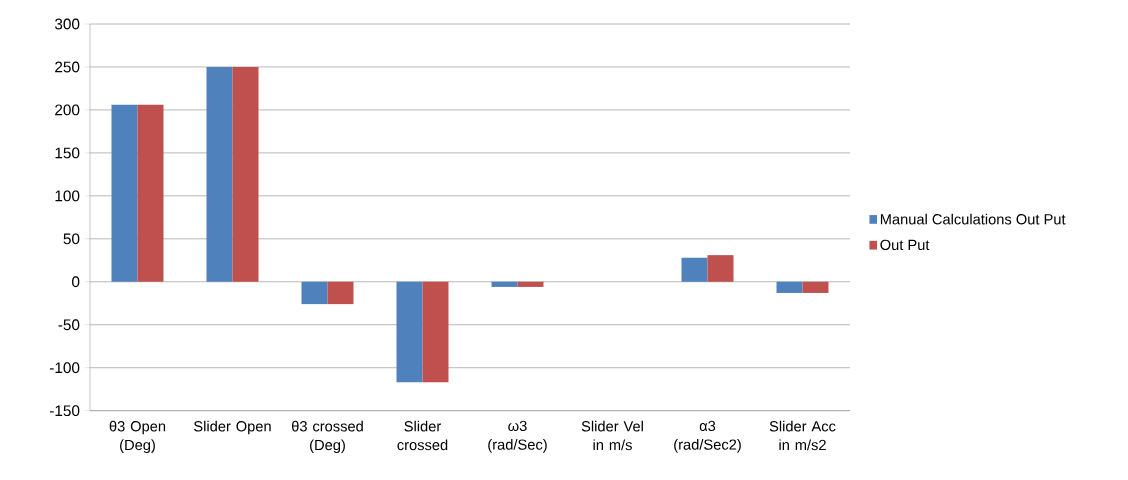 The height and width of the screenshot is (480, 1128). Describe the element at coordinates (64, 411) in the screenshot. I see `y-tick-label: -150` at that location.